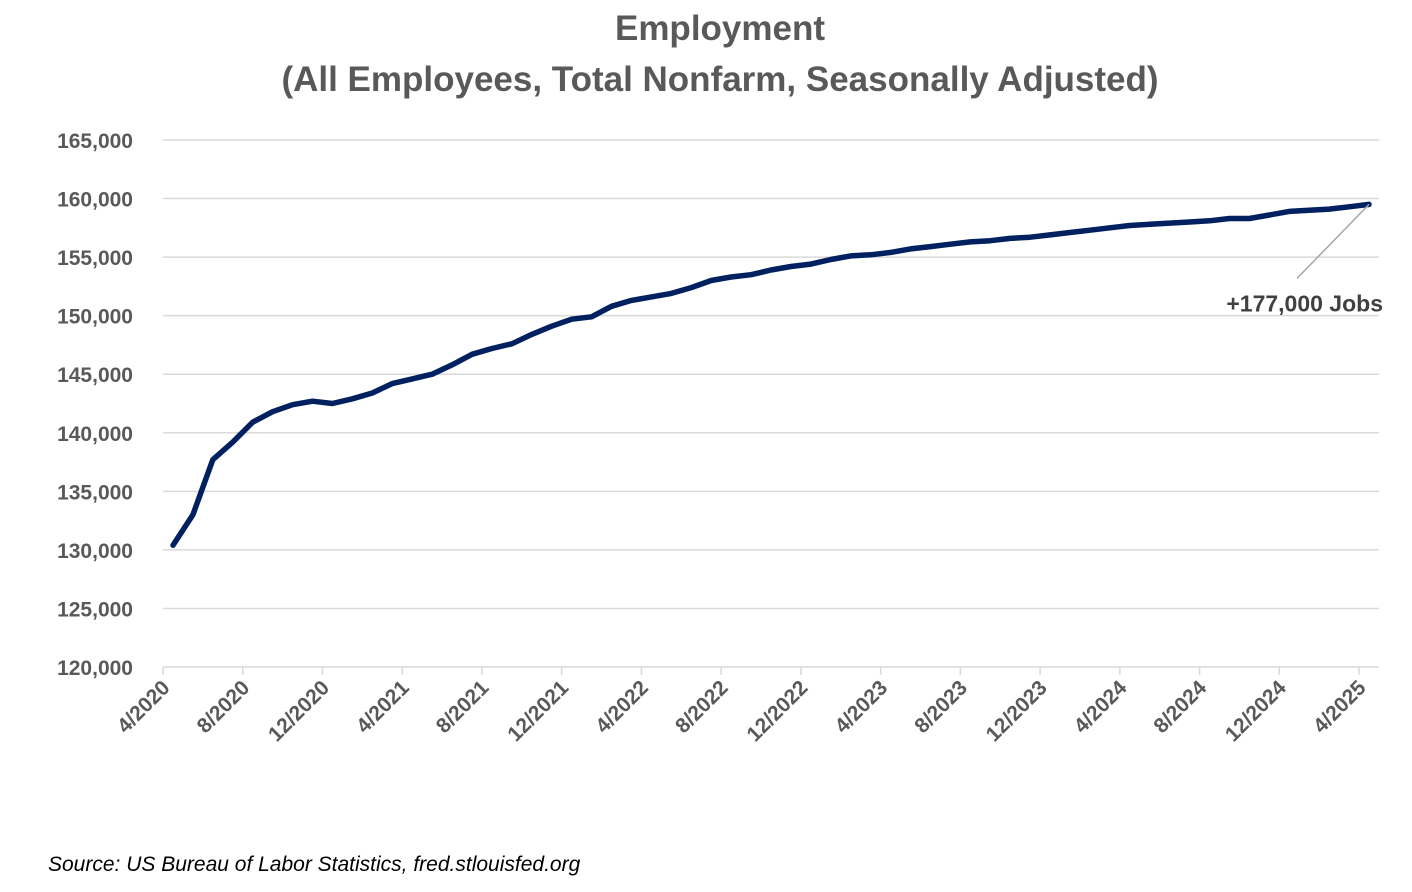 Image resolution: width=1412 pixels, height=892 pixels. What do you see at coordinates (1017, 711) in the screenshot?
I see `x-tick-label: 12/2023` at bounding box center [1017, 711].